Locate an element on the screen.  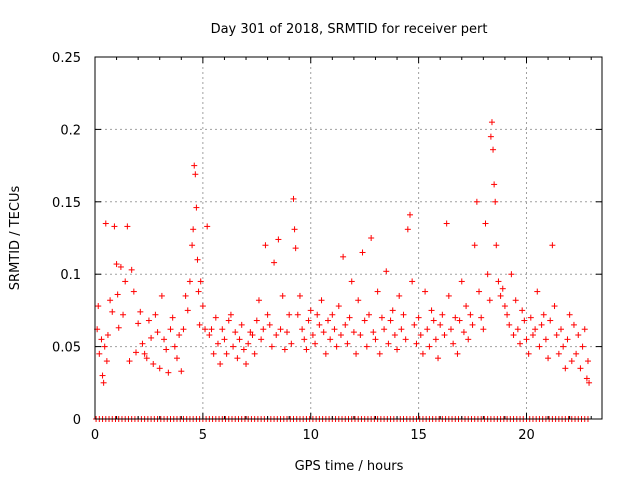
x-tick-labels: 0 5 10 15 20 is located at coordinates (313, 435).